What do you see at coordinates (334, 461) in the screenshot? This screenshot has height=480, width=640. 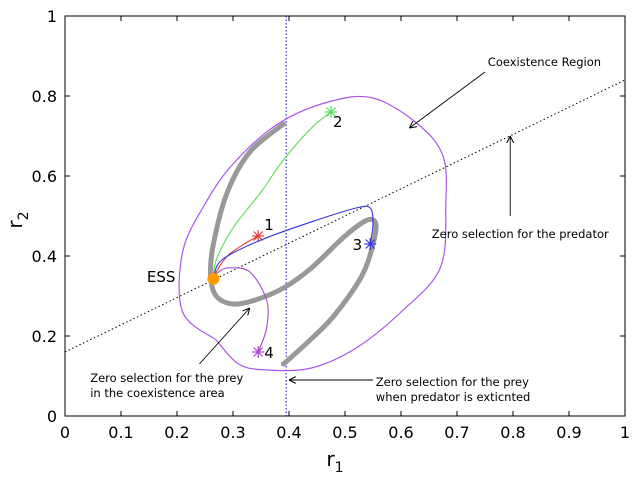 I see `x-axis-label: r1` at bounding box center [334, 461].